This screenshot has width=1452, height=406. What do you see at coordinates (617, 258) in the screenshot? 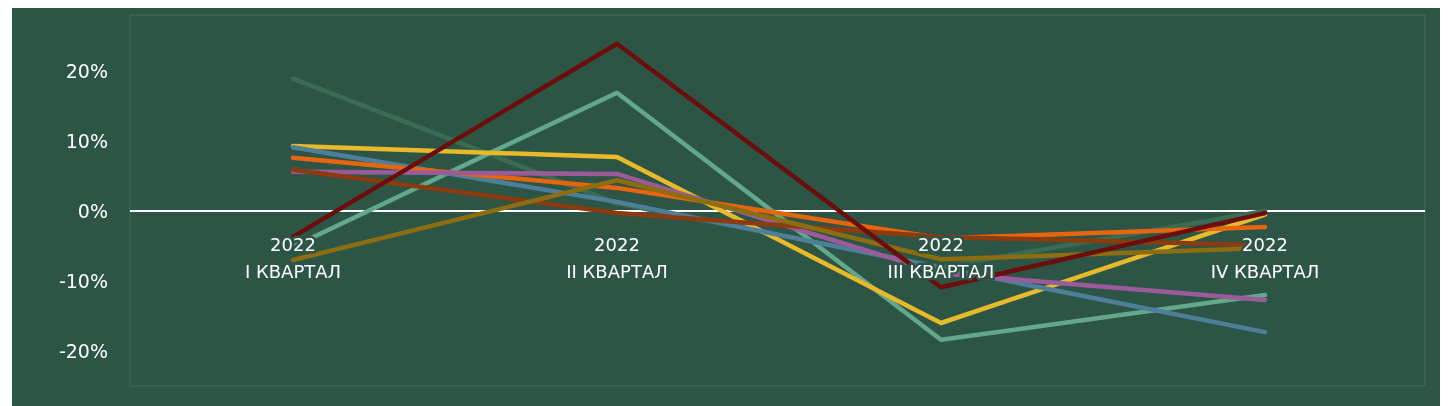
I see `x-tick-label: 2022 II КВАРТАЛ` at bounding box center [617, 258].